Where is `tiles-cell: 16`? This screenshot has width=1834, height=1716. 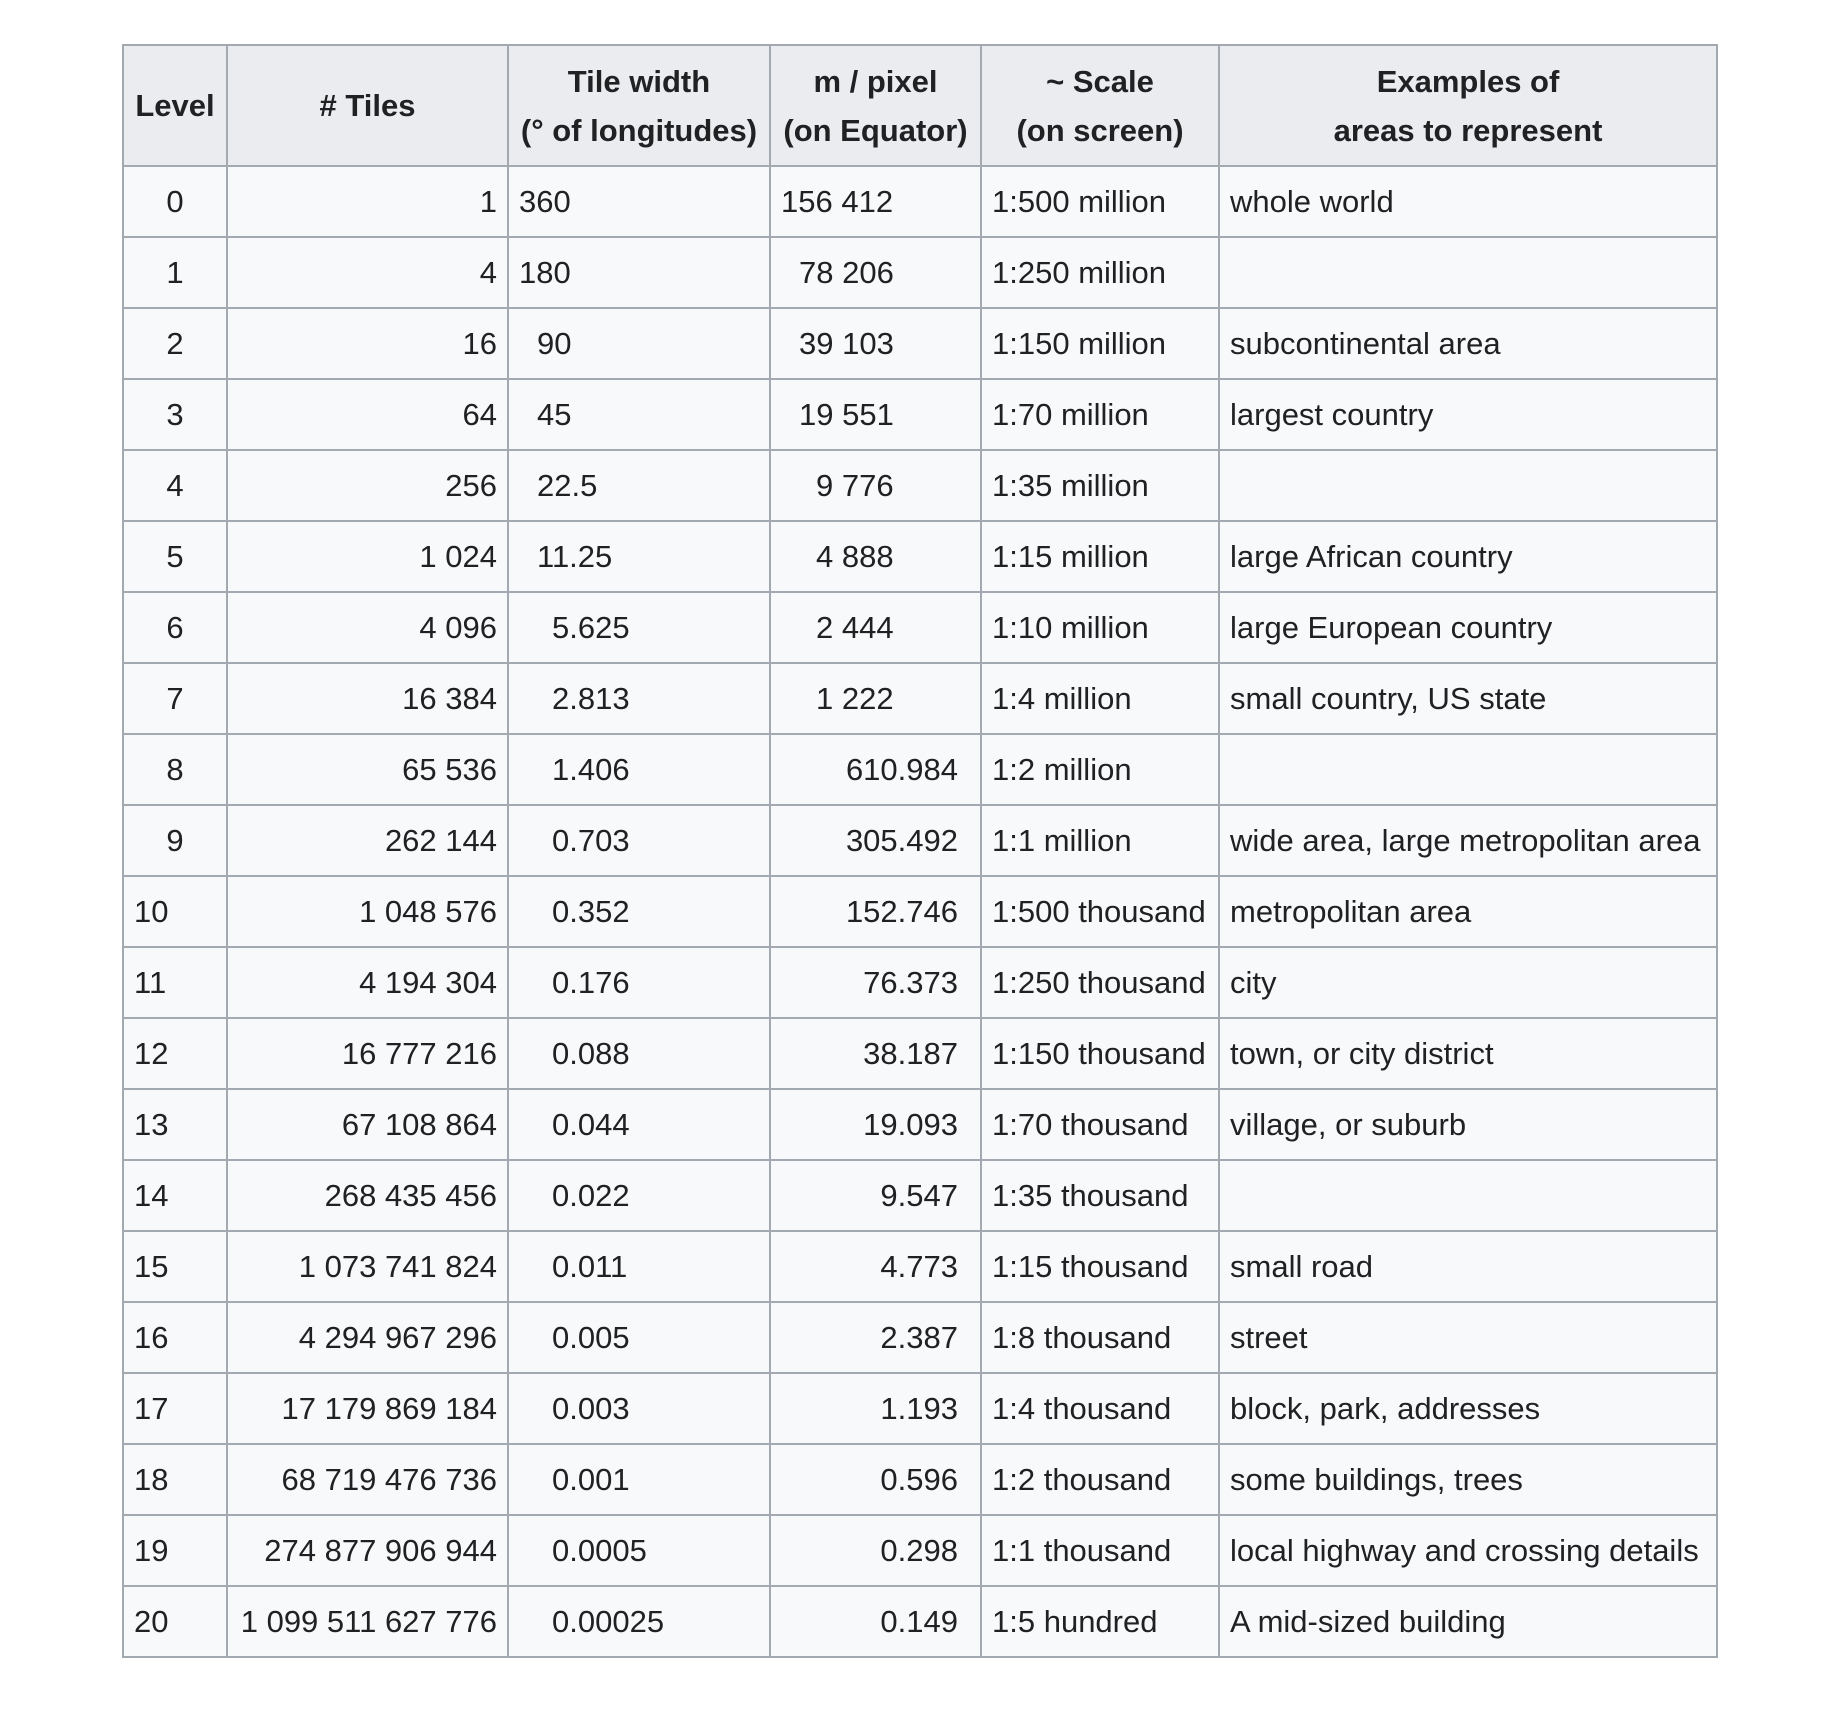 tiles-cell: 16 is located at coordinates (367, 343).